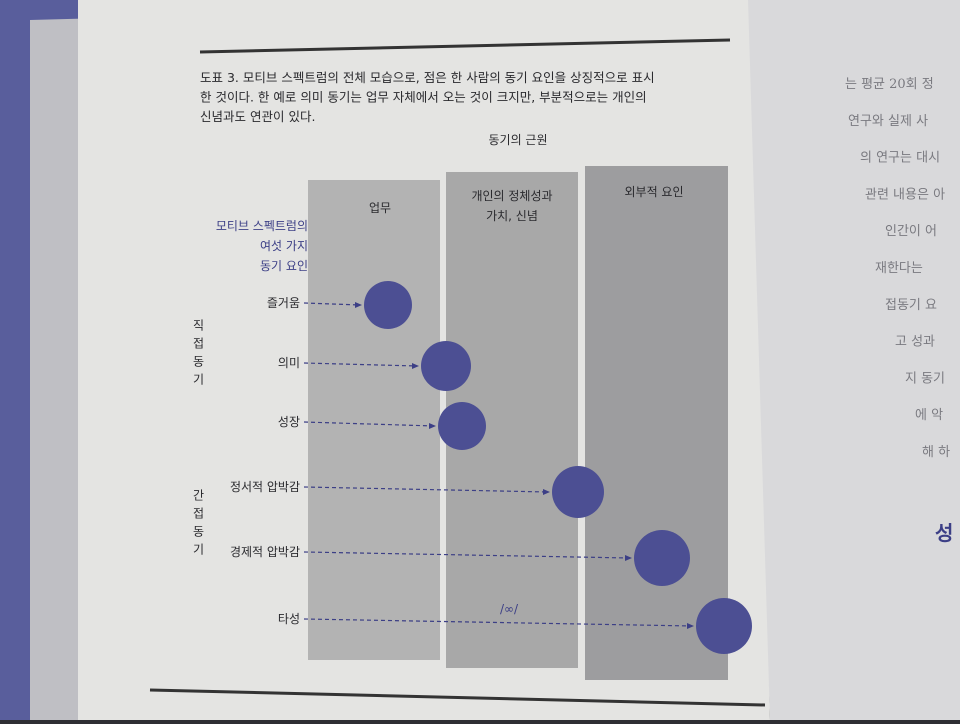 Image resolution: width=960 pixels, height=724 pixels. Describe the element at coordinates (929, 415) in the screenshot. I see `right-page-line: 에 악` at that location.